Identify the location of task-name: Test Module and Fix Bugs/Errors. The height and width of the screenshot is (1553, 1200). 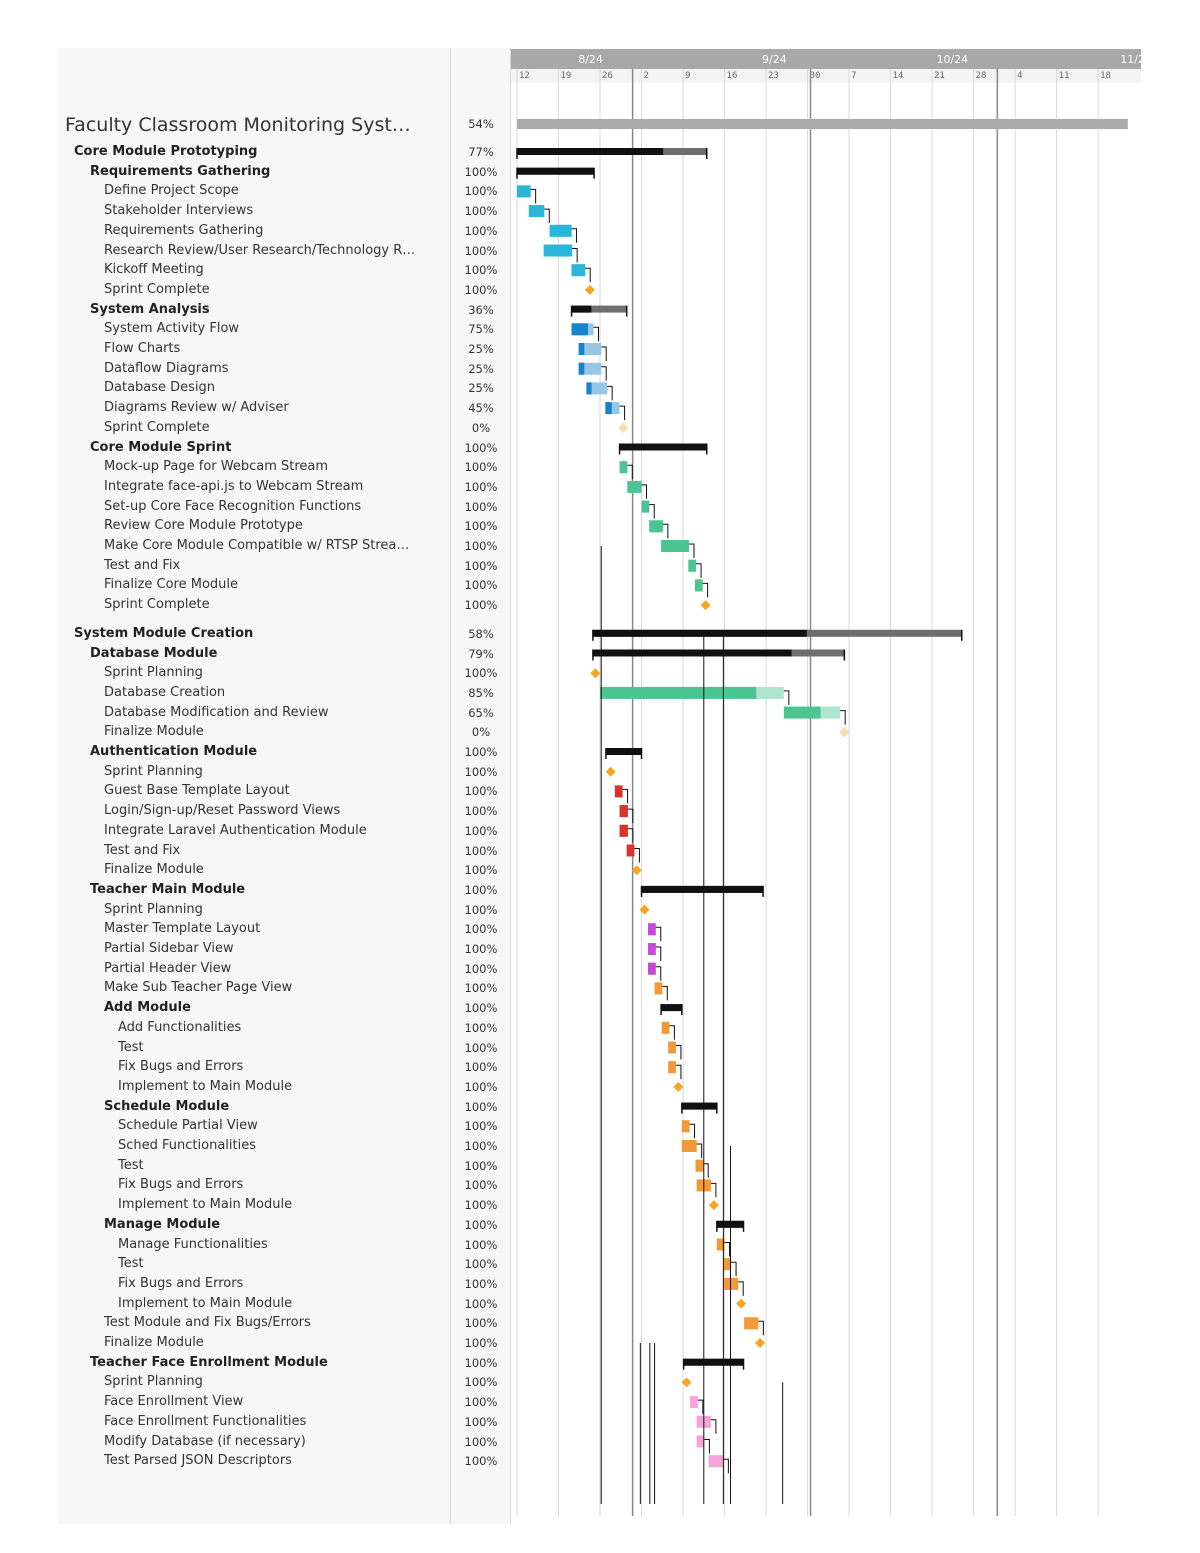
(207, 1323).